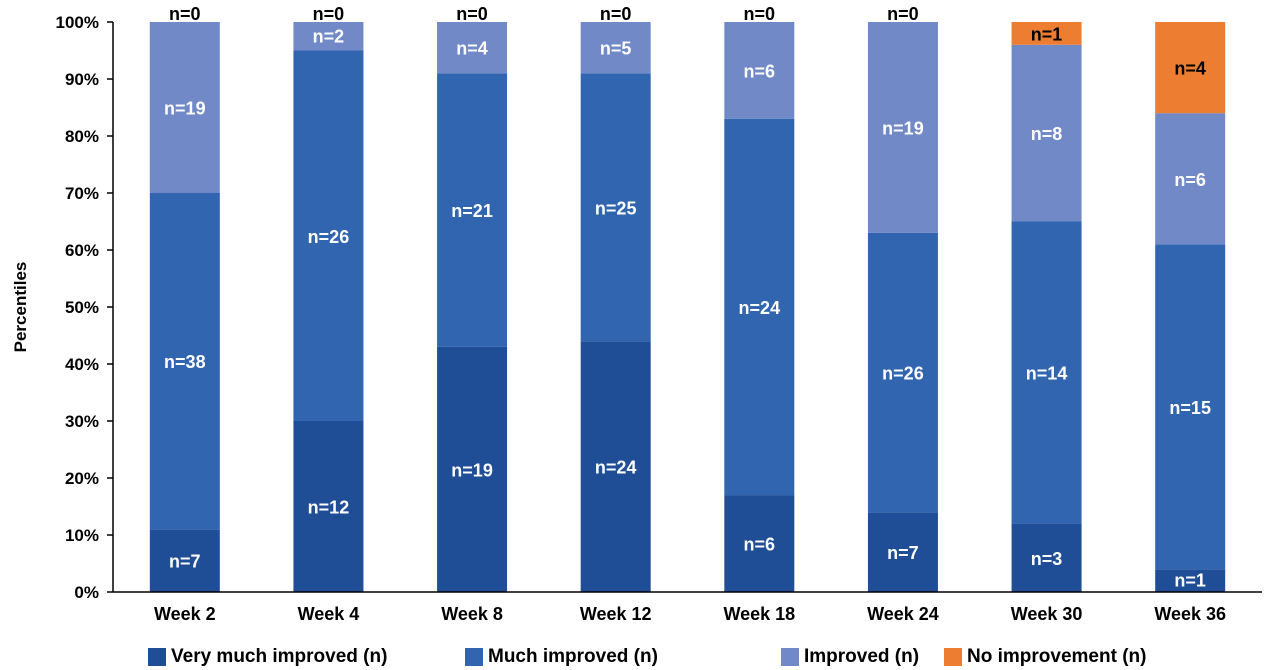  Describe the element at coordinates (82, 250) in the screenshot. I see `y-tick-label: 60%` at that location.